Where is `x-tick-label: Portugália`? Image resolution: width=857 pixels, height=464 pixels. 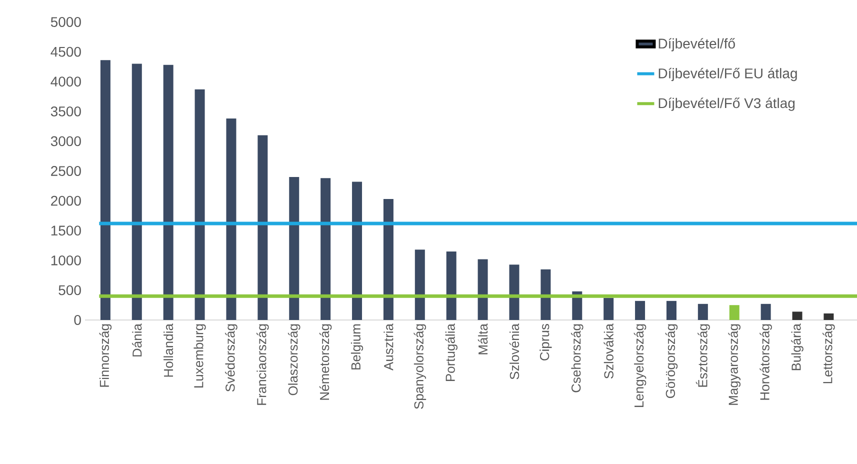
x-tick-label: Portugália is located at coordinates (451, 352).